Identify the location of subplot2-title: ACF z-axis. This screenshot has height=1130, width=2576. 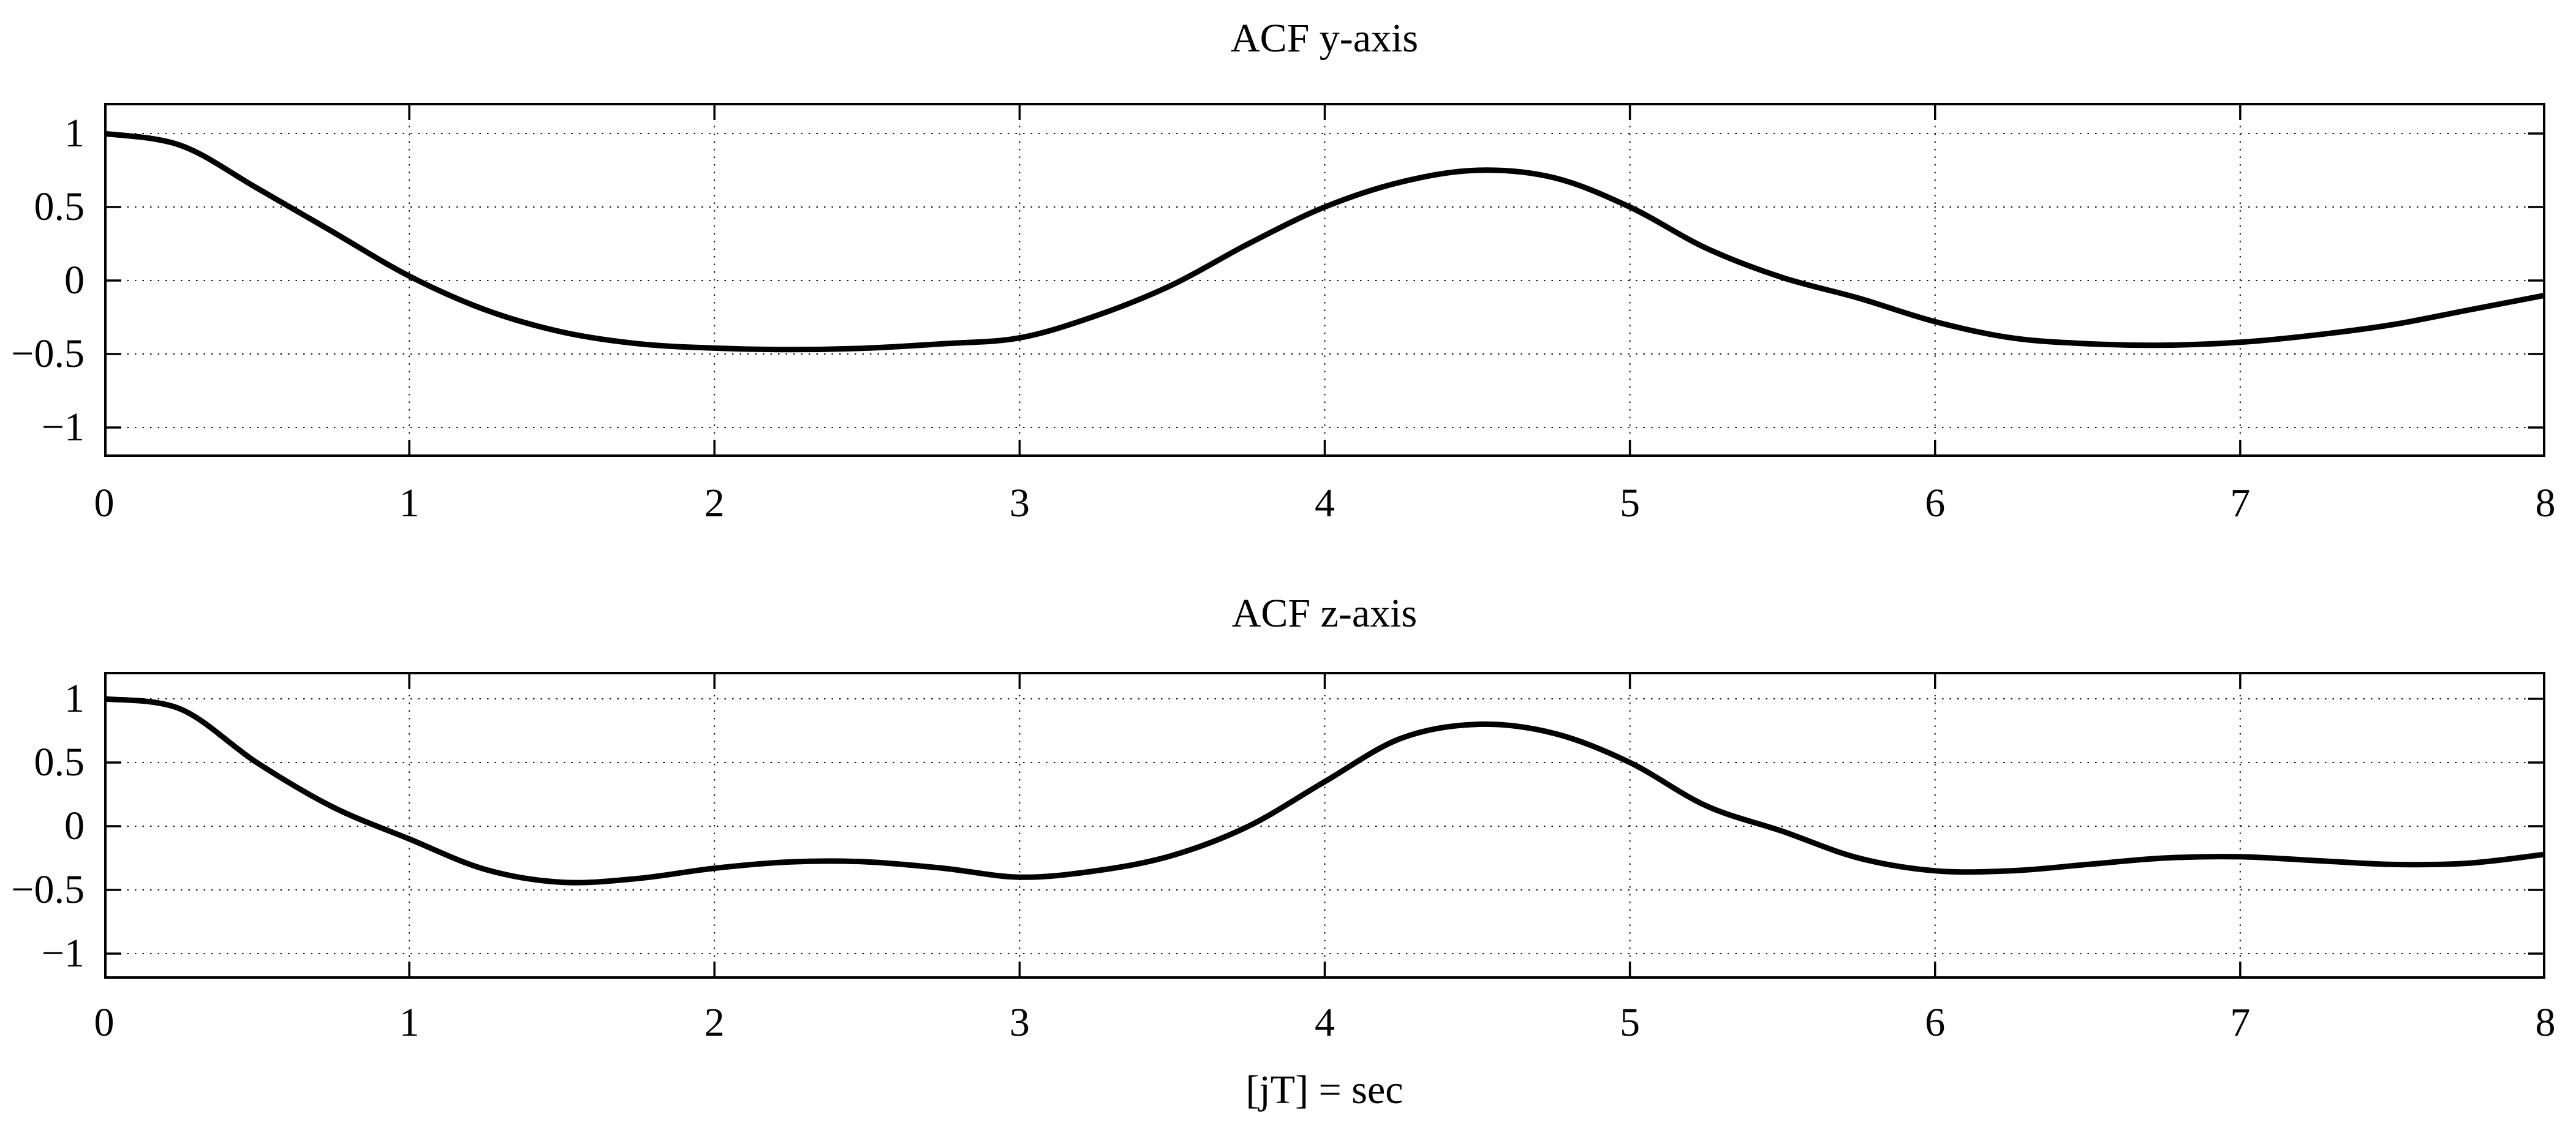
(1324, 613).